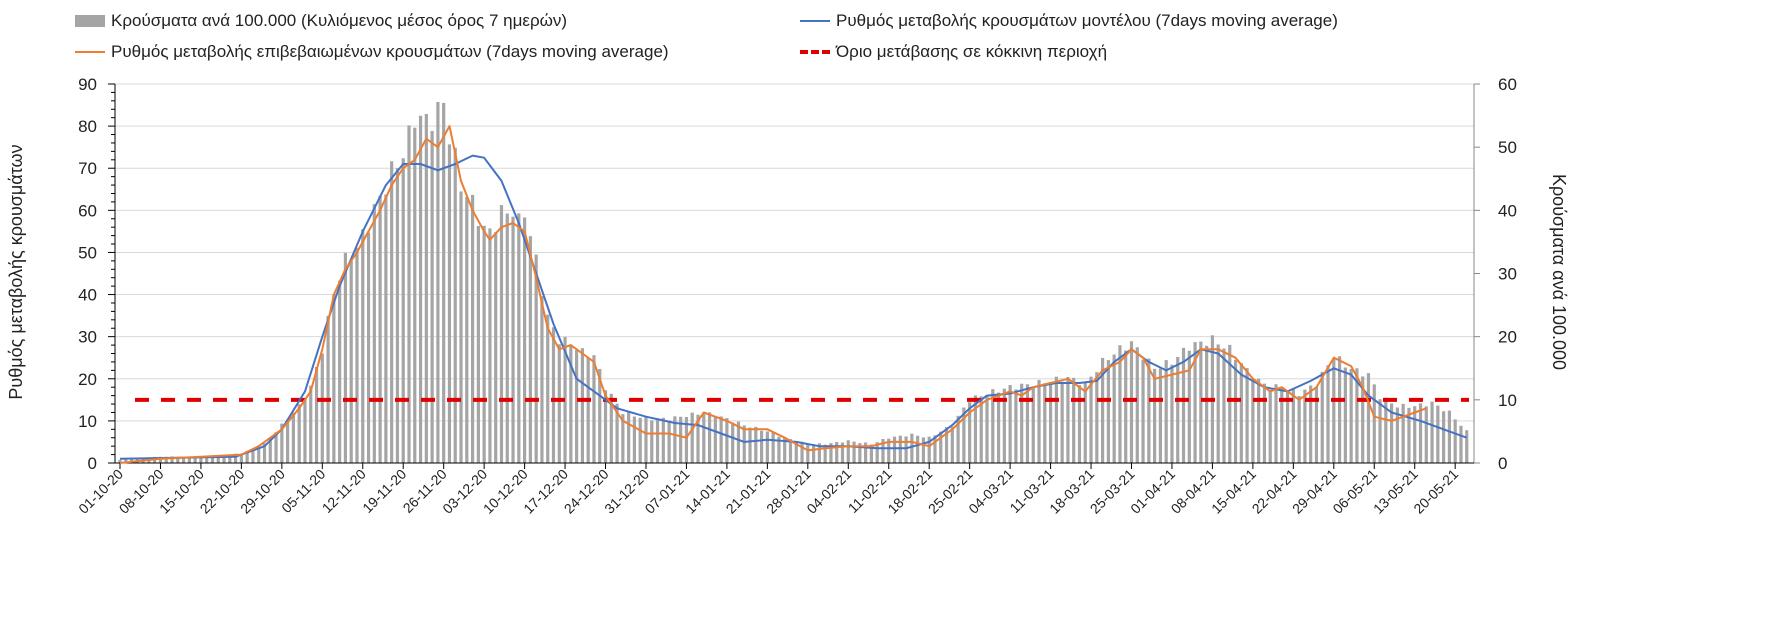 This screenshot has height=621, width=1771. I want to click on y-left-tick-label: 0, so click(92, 463).